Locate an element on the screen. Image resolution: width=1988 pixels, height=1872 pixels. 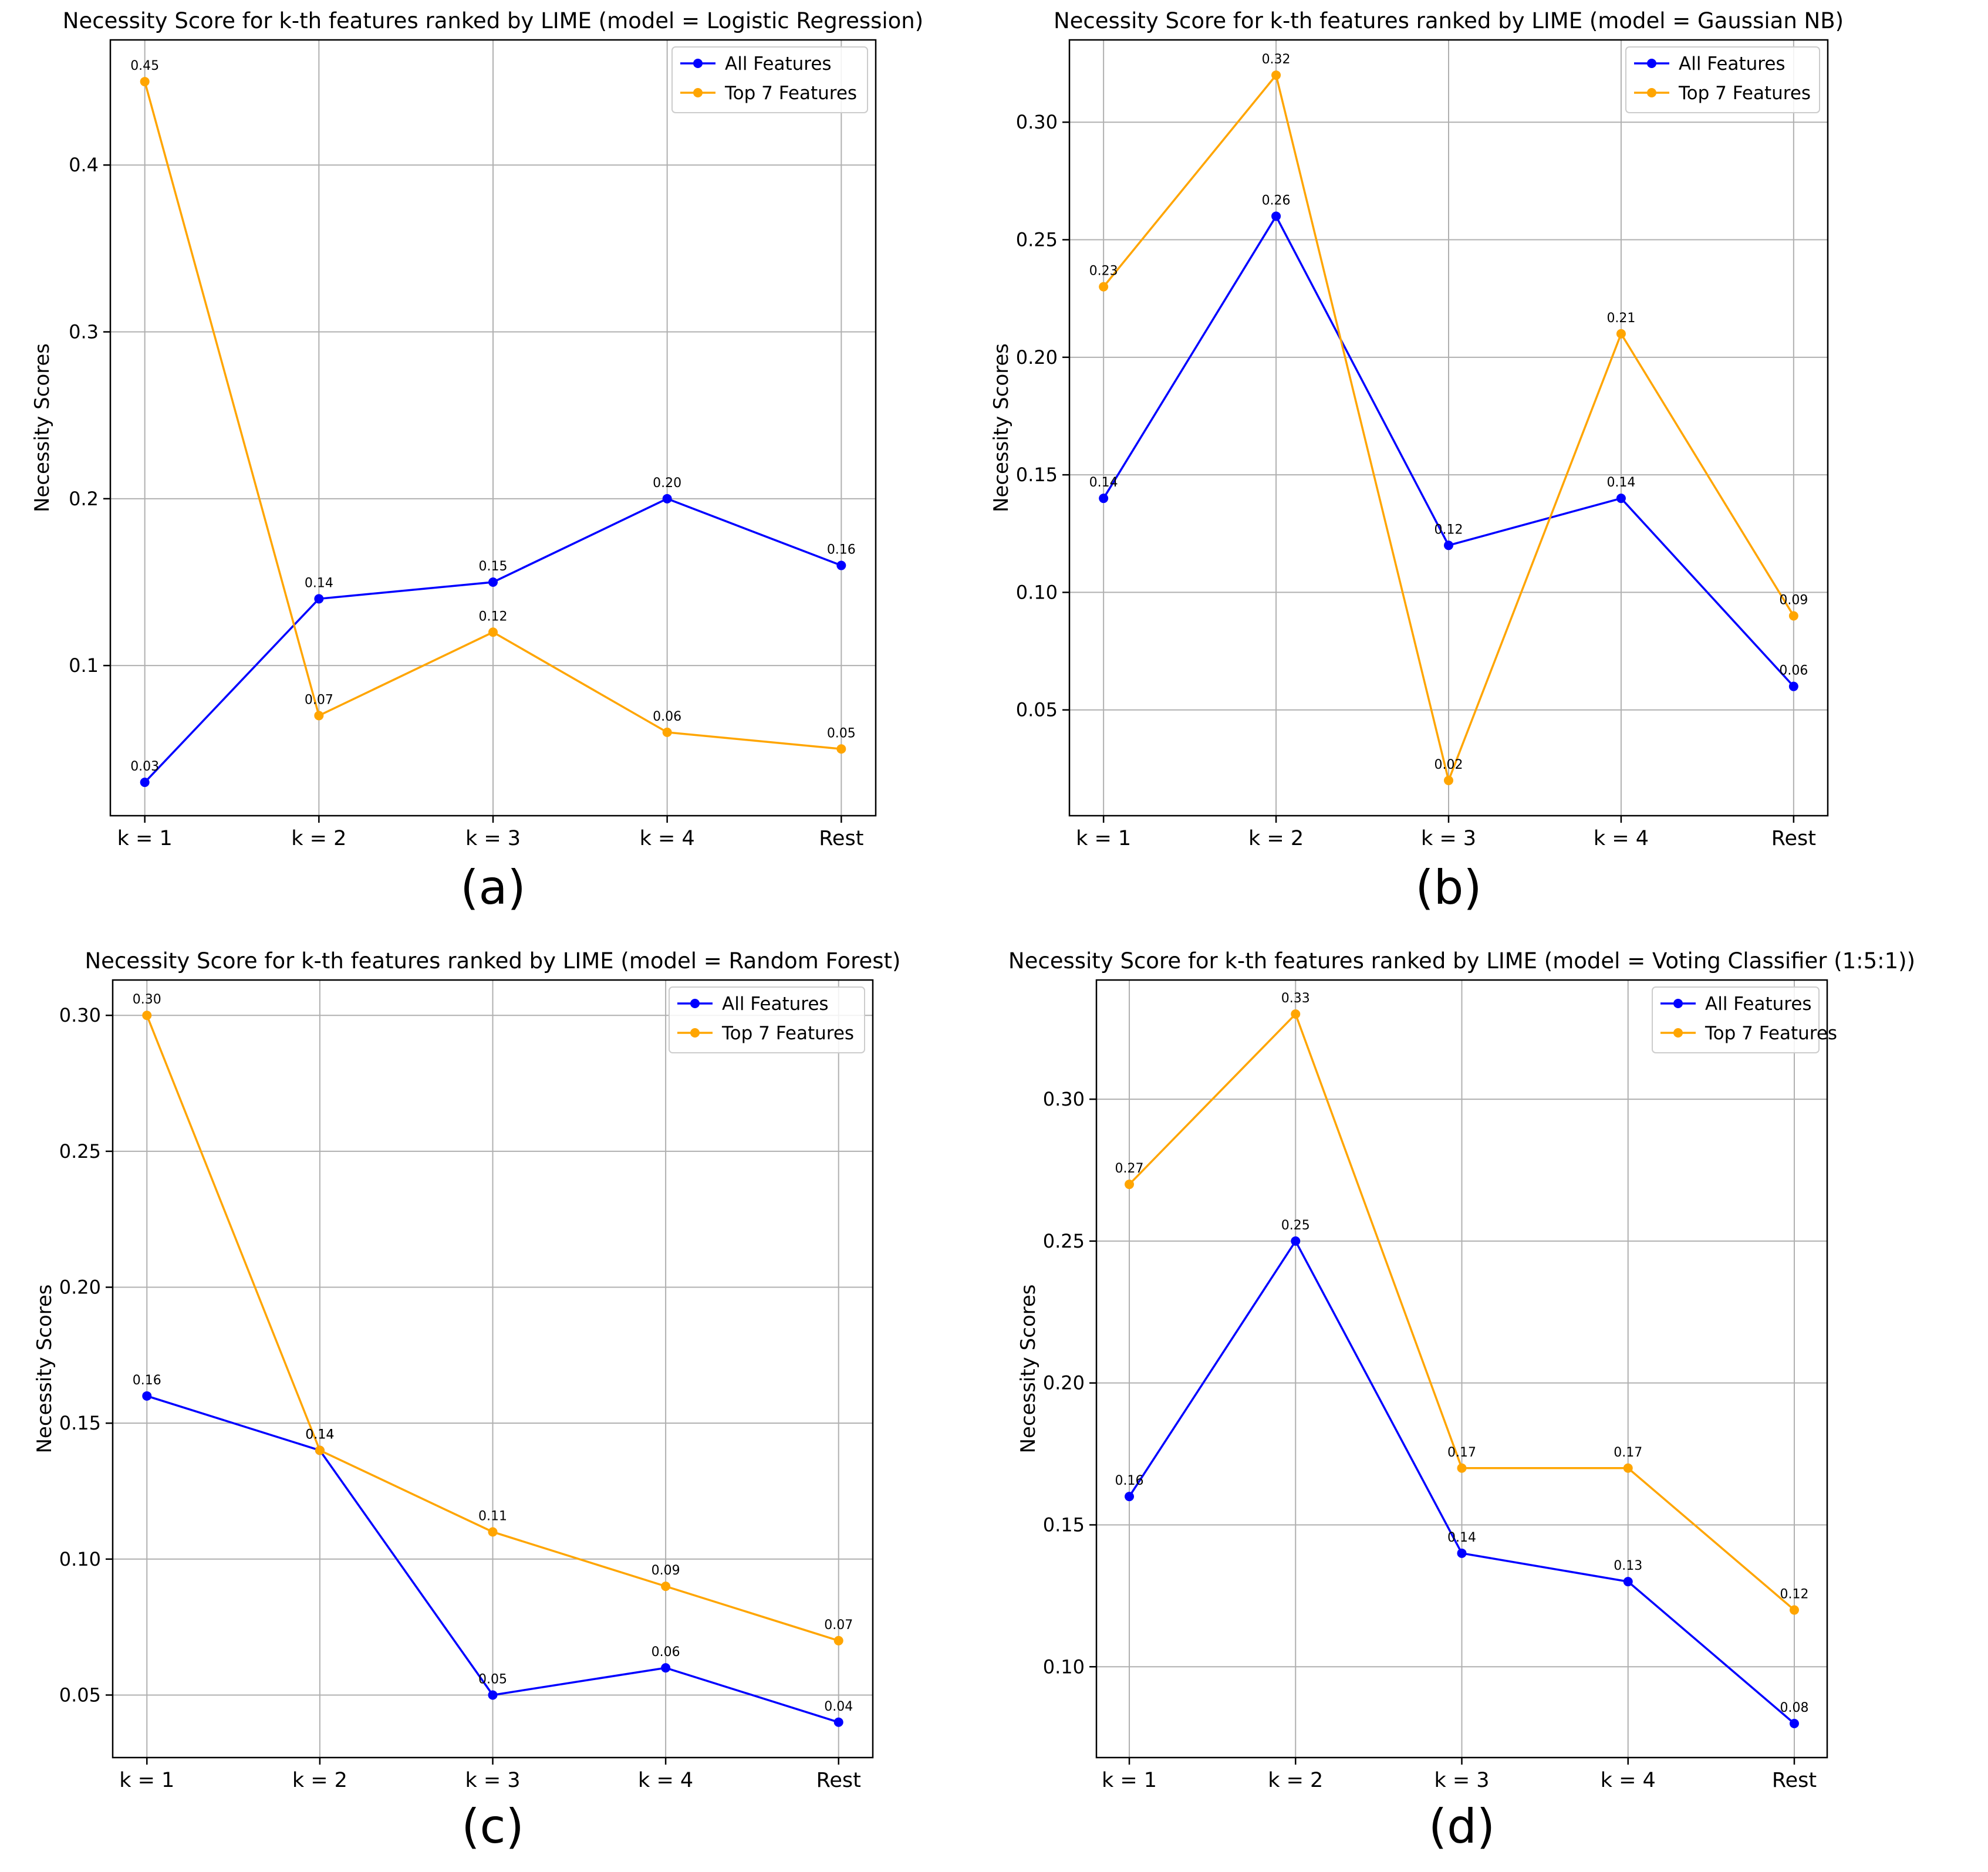
data-label: 0.45 is located at coordinates (144, 66).